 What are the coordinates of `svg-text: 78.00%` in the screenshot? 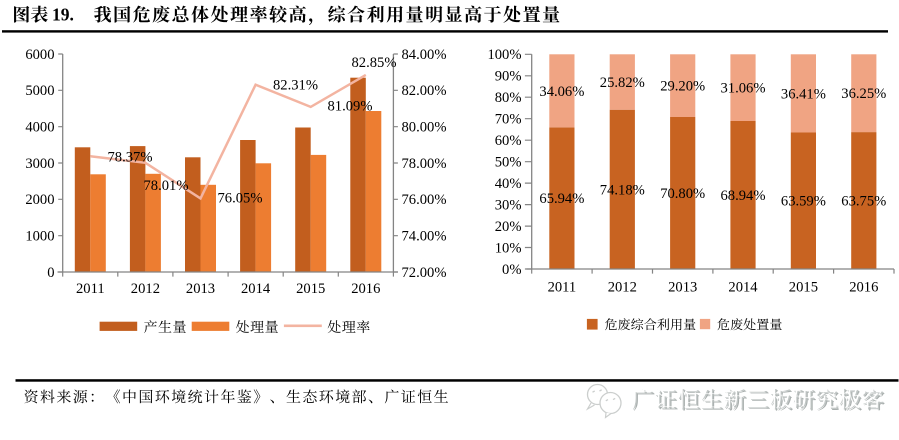 It's located at (424, 164).